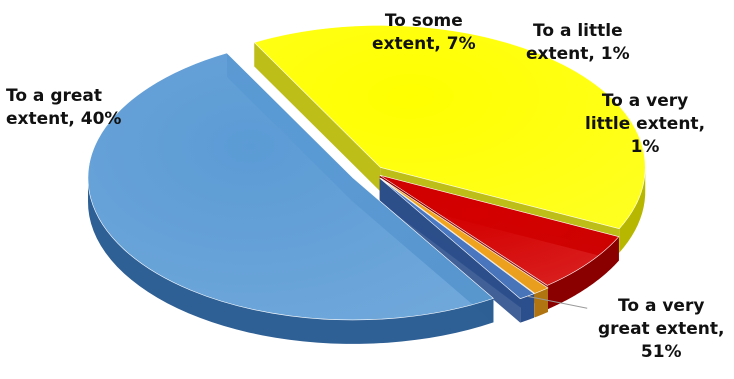 The height and width of the screenshot is (379, 734). Describe the element at coordinates (645, 124) in the screenshot. I see `slice-label-to-a-very-little-extent: To a very little extent, 1%` at that location.